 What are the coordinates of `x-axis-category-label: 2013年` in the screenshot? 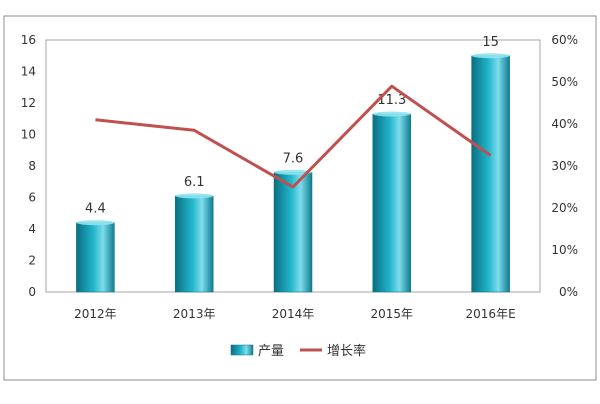 It's located at (194, 314).